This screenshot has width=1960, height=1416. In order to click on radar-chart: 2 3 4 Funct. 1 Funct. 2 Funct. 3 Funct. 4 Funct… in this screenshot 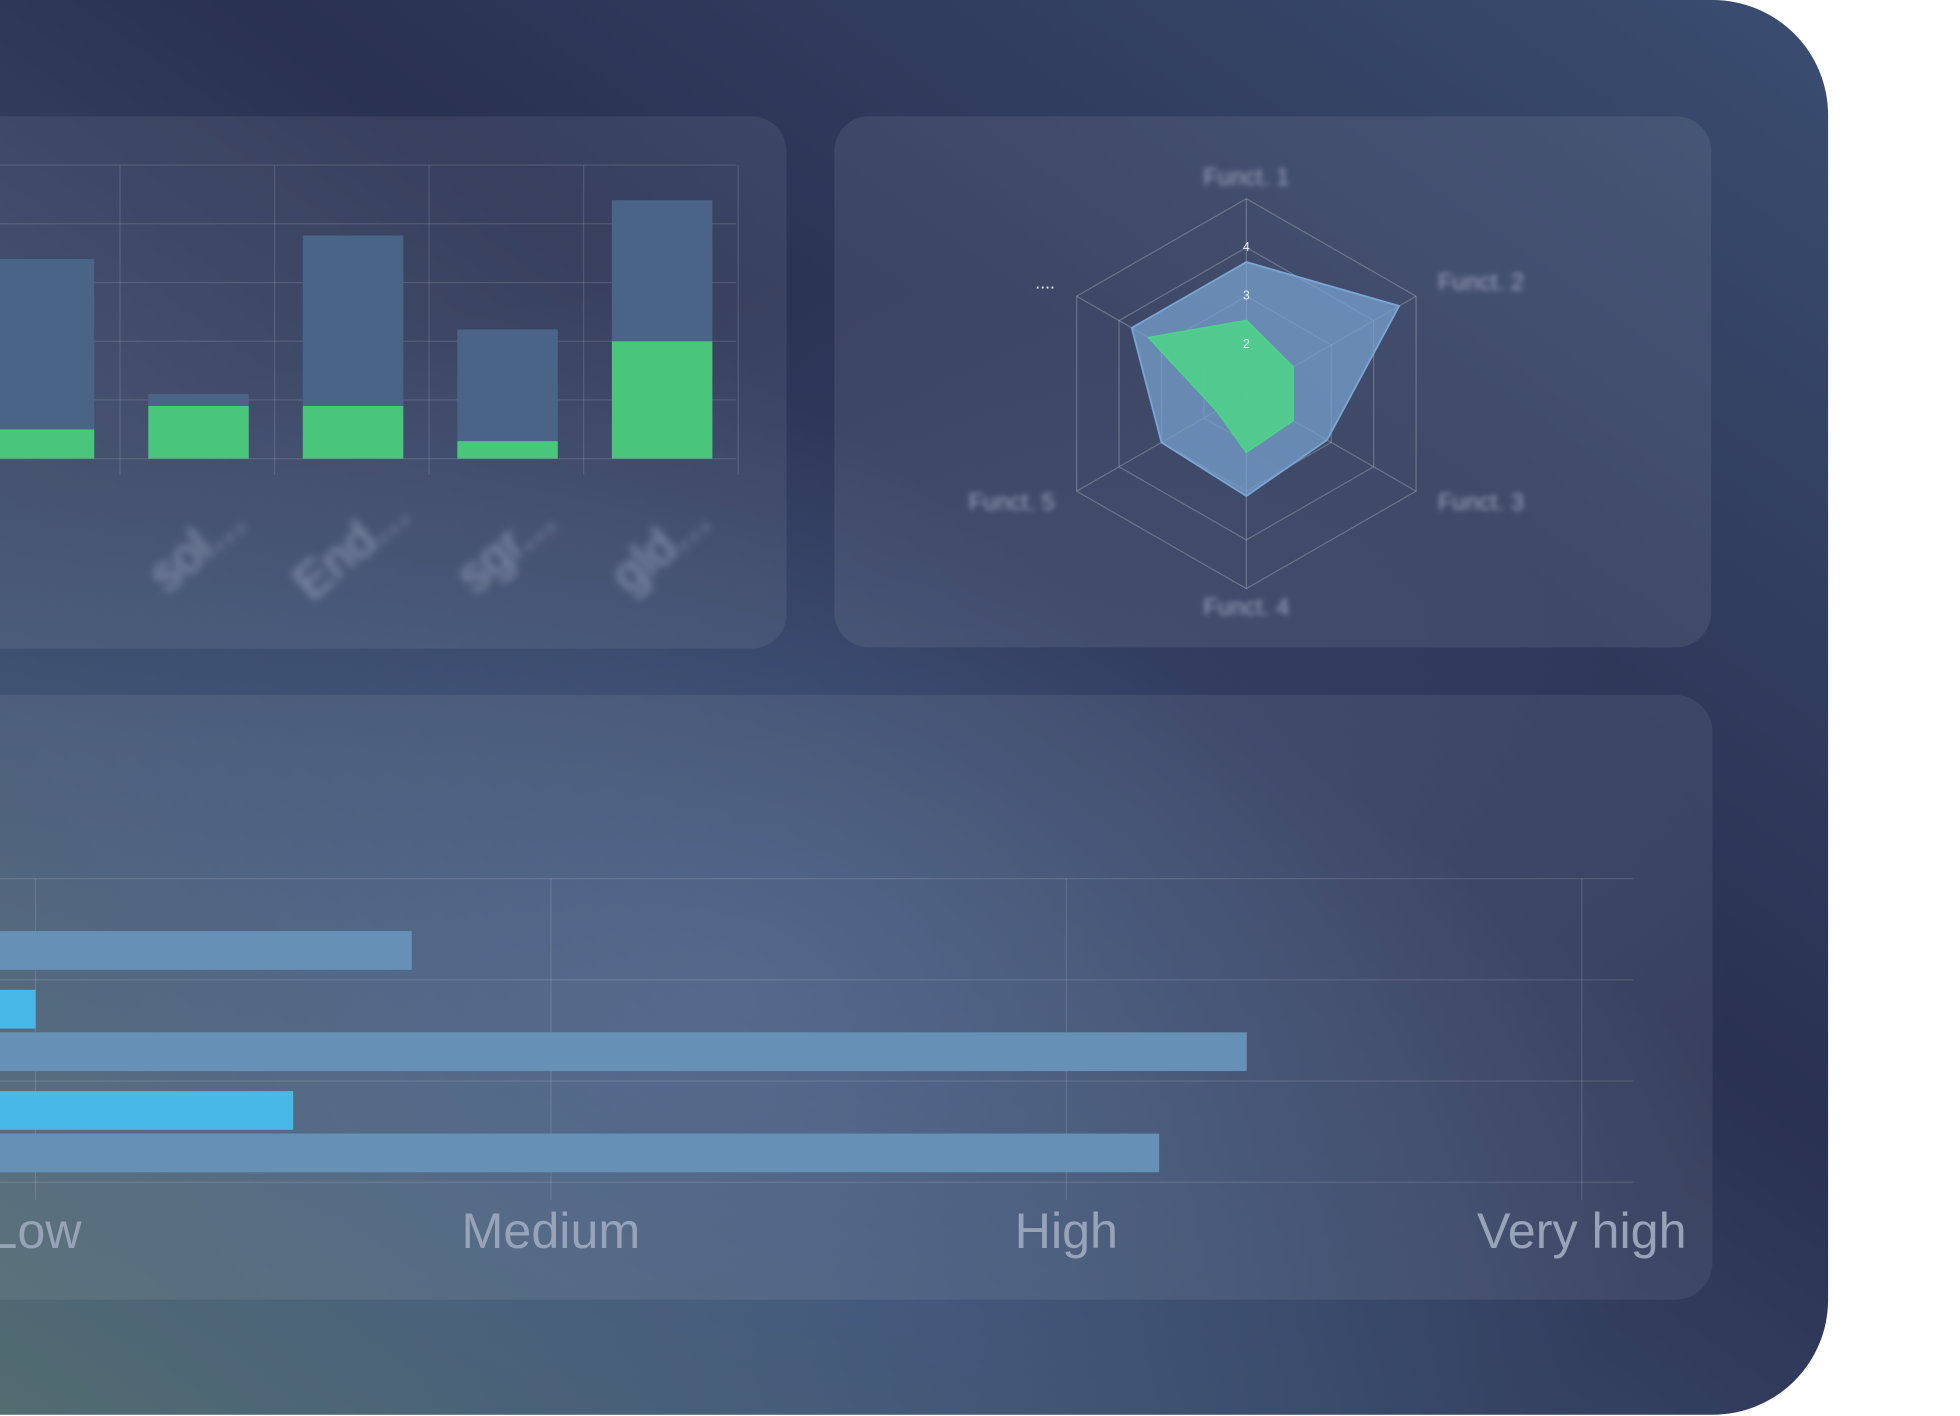, I will do `click(1246, 392)`.